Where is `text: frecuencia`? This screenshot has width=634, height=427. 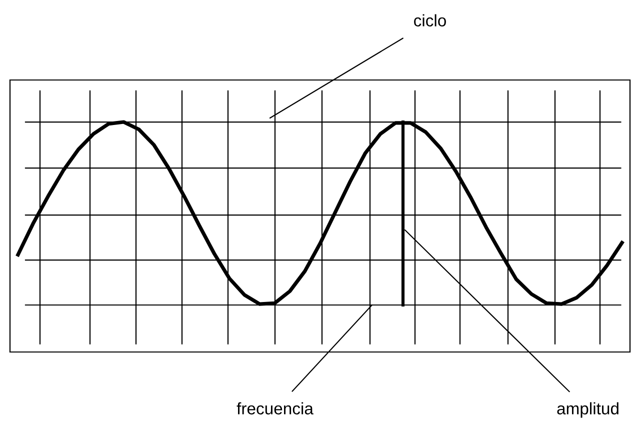 text: frecuencia is located at coordinates (275, 408).